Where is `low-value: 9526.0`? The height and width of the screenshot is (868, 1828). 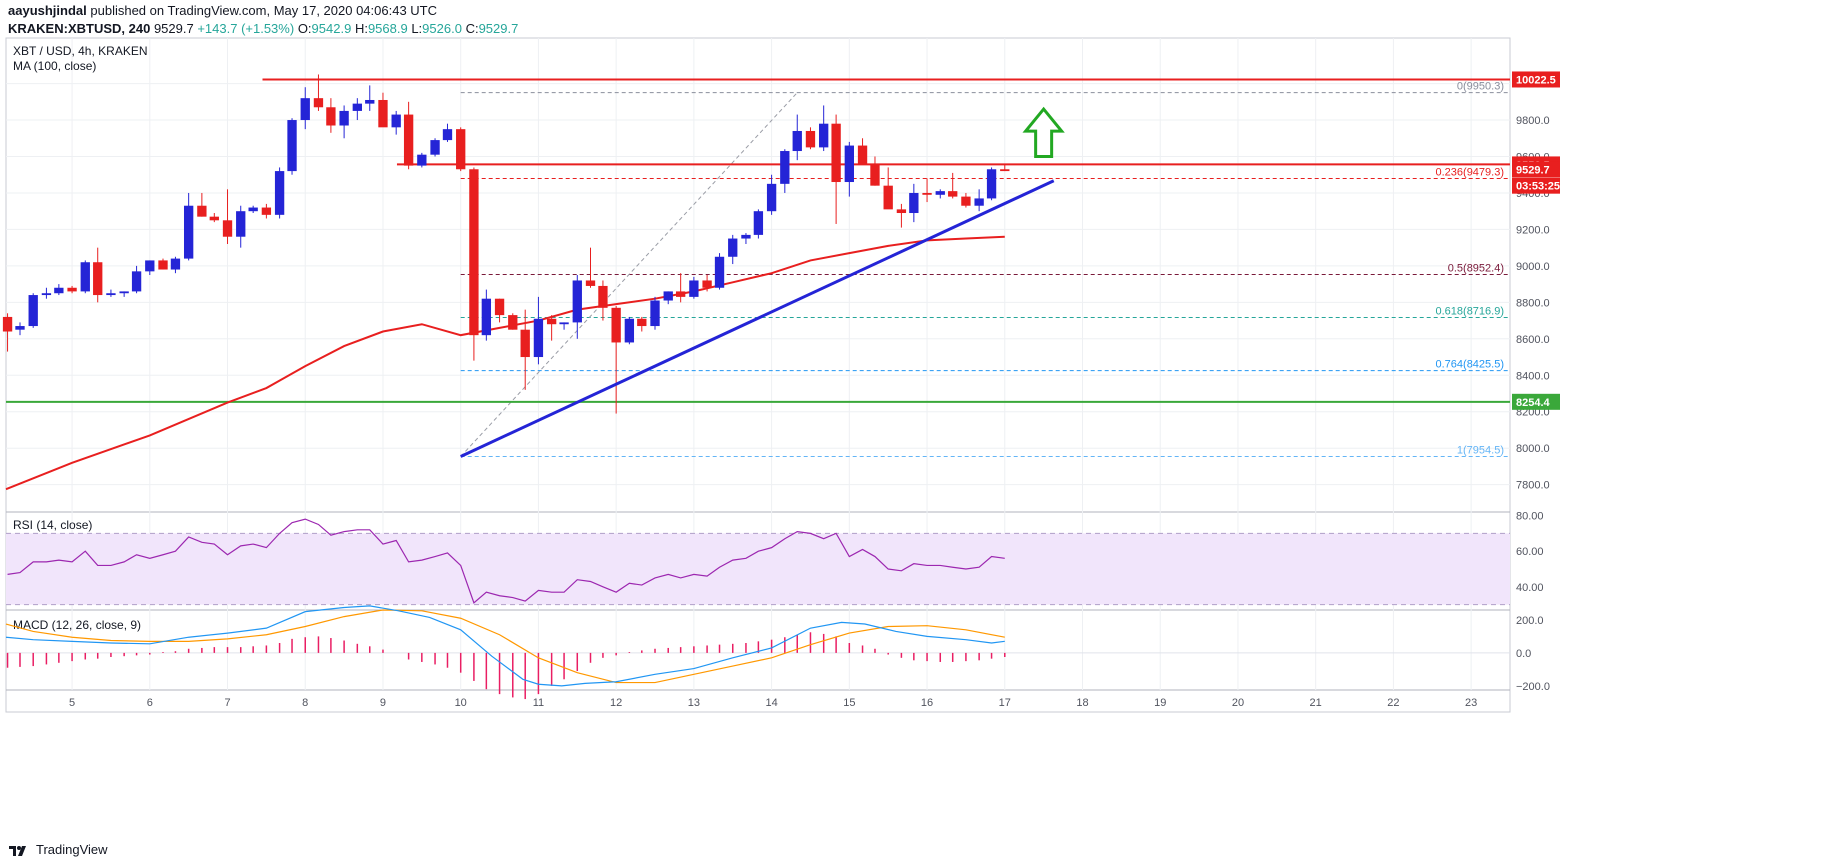
low-value: 9526.0 is located at coordinates (442, 28).